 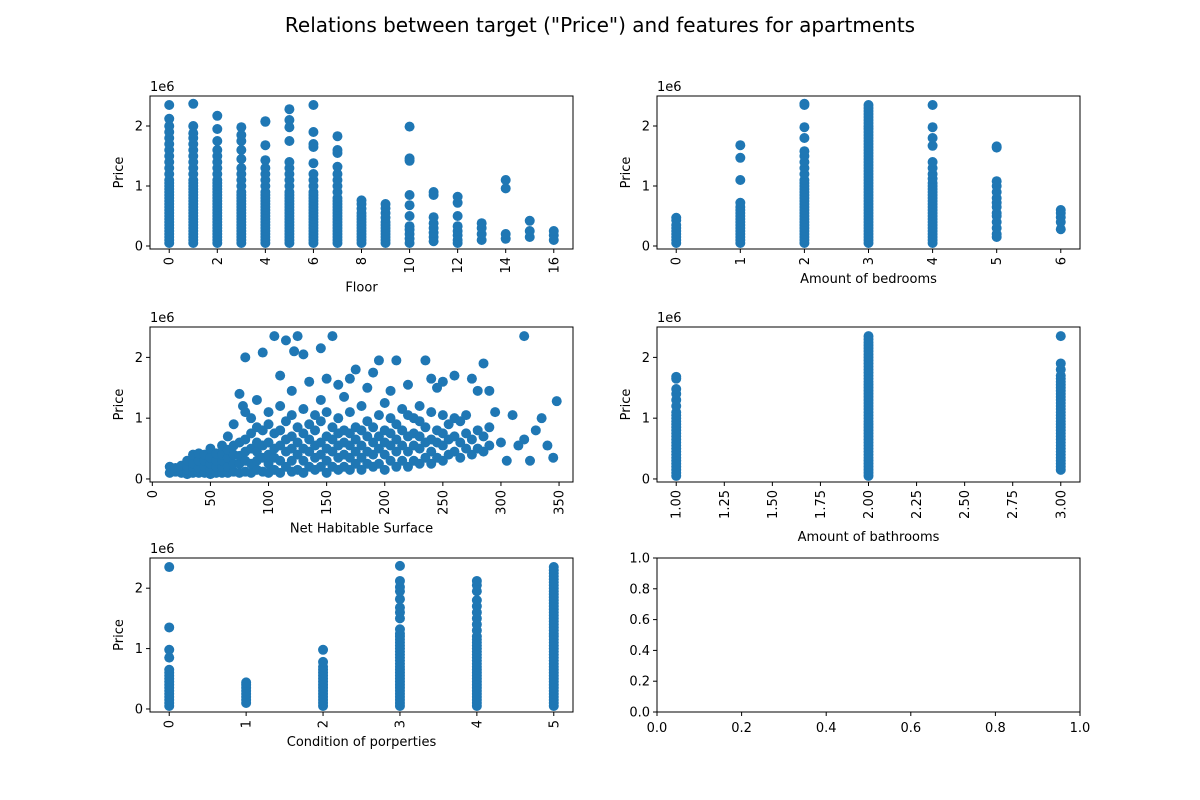 What do you see at coordinates (997, 261) in the screenshot?
I see `x-tick-label: 5` at bounding box center [997, 261].